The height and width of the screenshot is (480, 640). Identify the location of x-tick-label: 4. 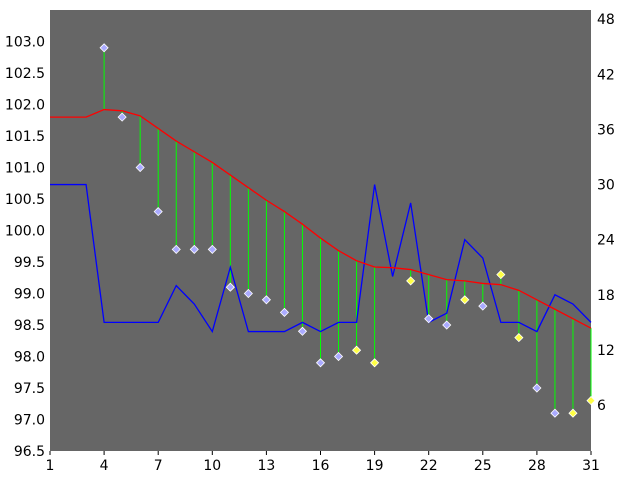
(104, 466).